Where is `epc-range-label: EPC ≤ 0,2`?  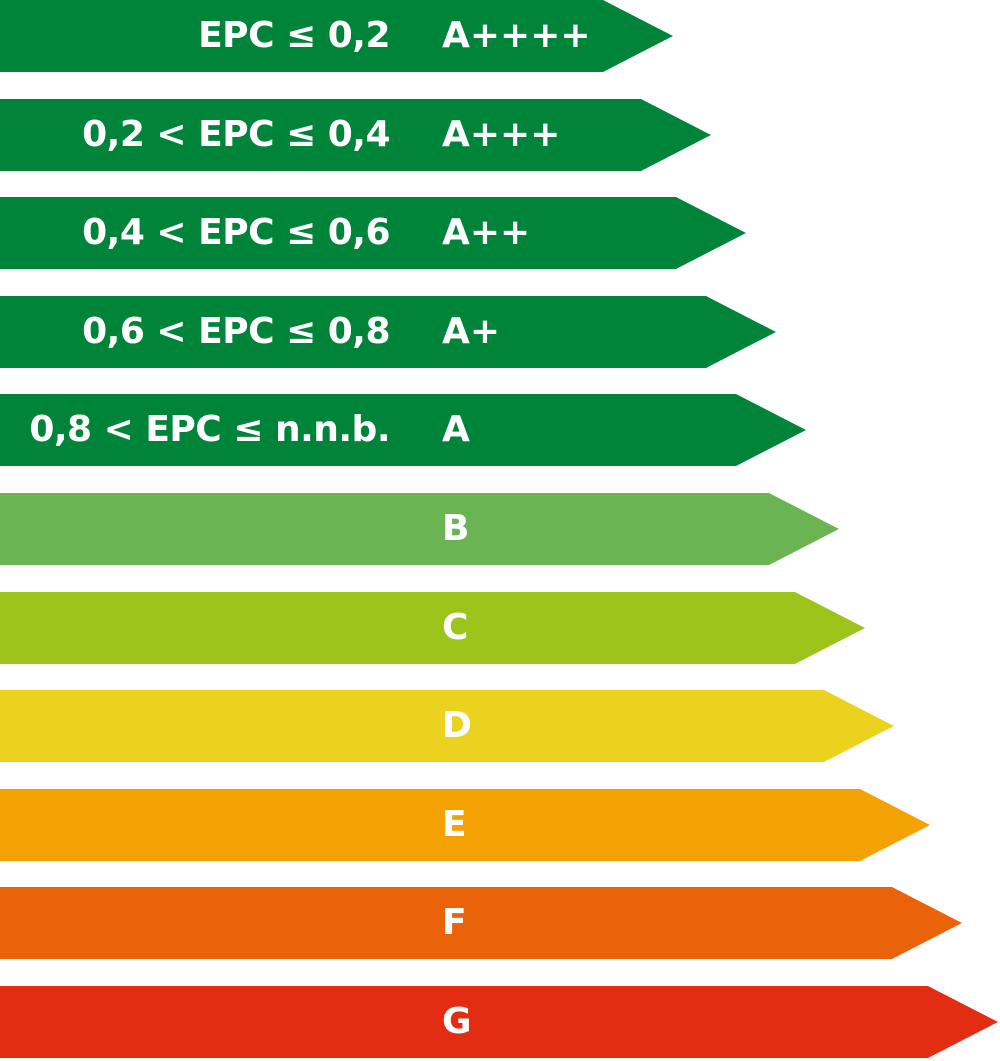
epc-range-label: EPC ≤ 0,2 is located at coordinates (294, 35).